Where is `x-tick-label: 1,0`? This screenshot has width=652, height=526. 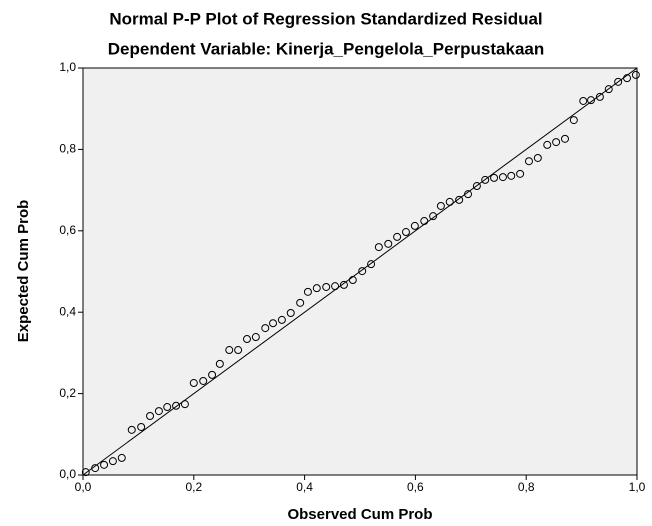 x-tick-label: 1,0 is located at coordinates (637, 487).